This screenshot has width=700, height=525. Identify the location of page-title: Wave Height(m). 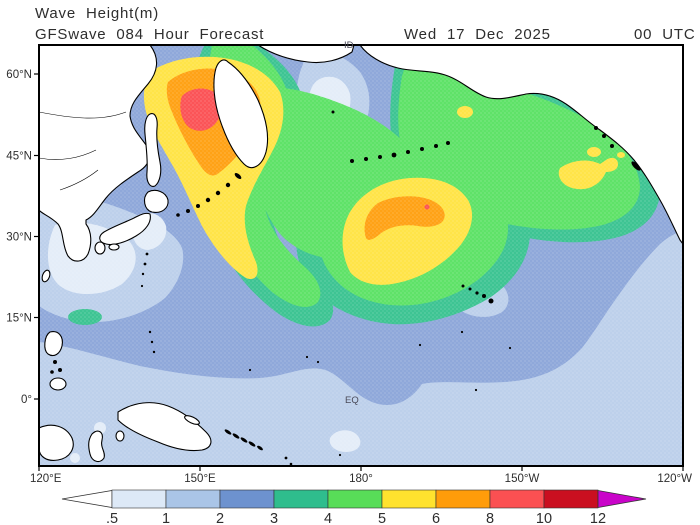
(97, 13).